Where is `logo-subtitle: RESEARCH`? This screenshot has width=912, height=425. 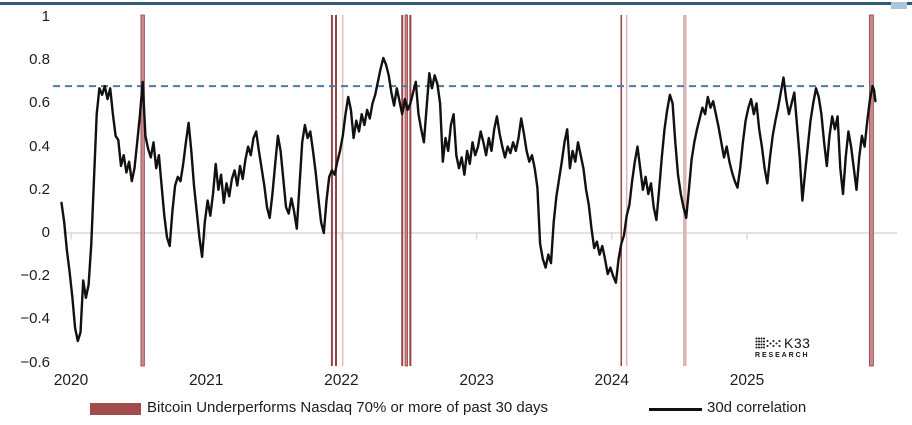
logo-subtitle: RESEARCH is located at coordinates (782, 355).